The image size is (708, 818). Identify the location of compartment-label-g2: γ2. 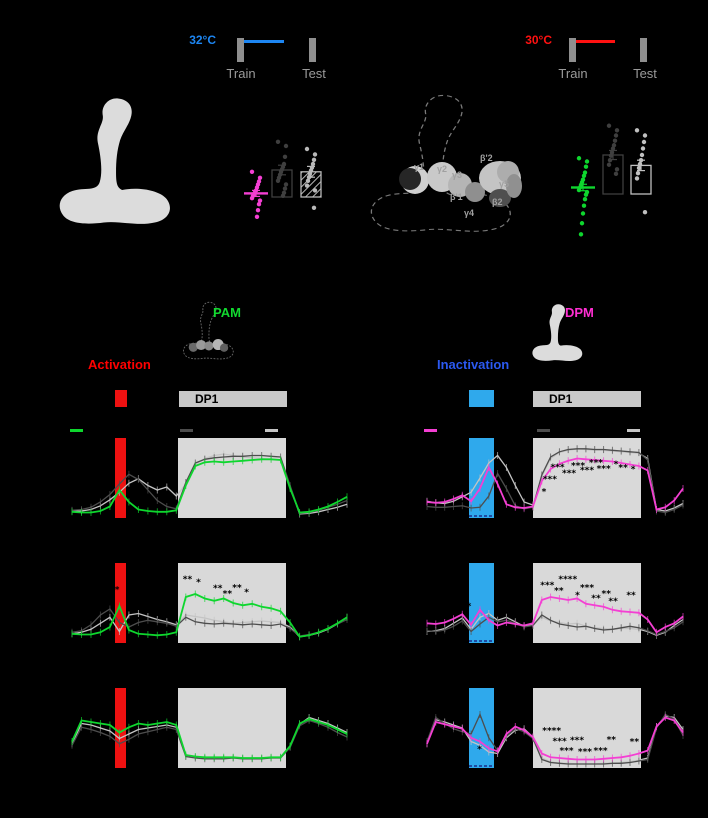
(442, 169).